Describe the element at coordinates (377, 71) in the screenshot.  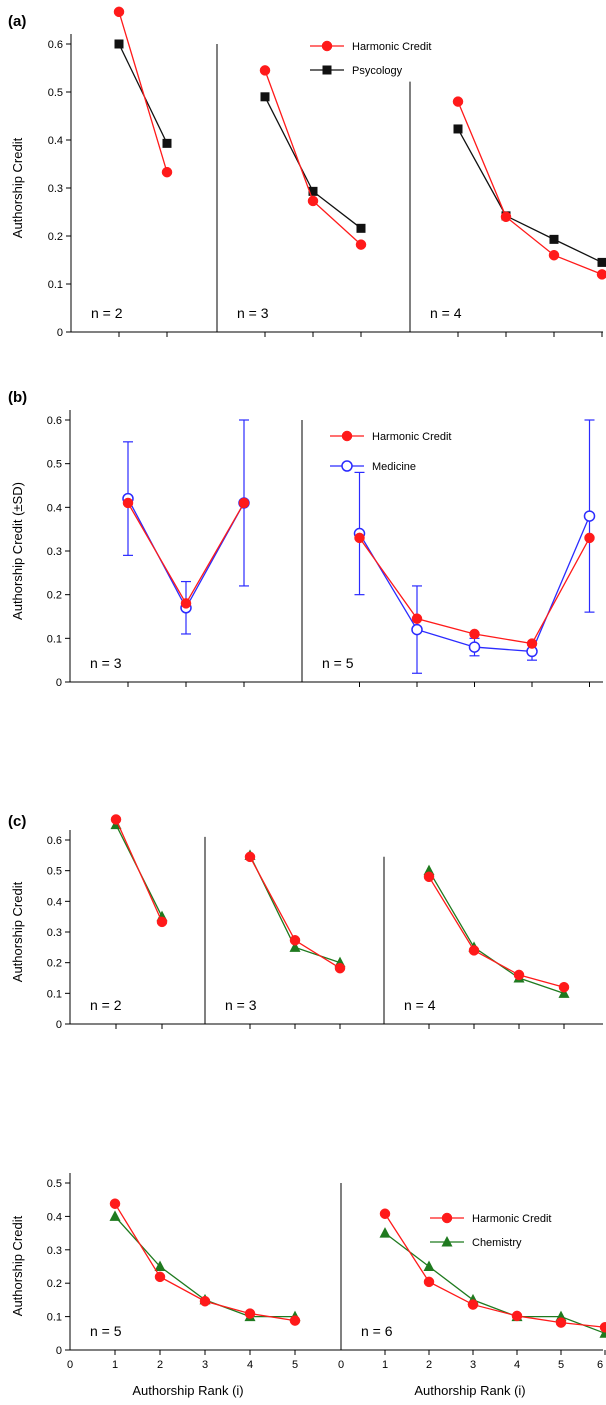
I see `legend-label-a-psychology: Psycology` at that location.